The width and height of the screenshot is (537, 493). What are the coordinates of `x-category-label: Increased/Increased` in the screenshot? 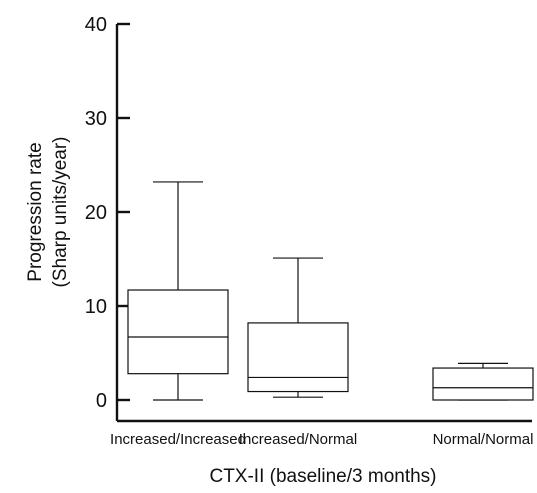 It's located at (178, 439).